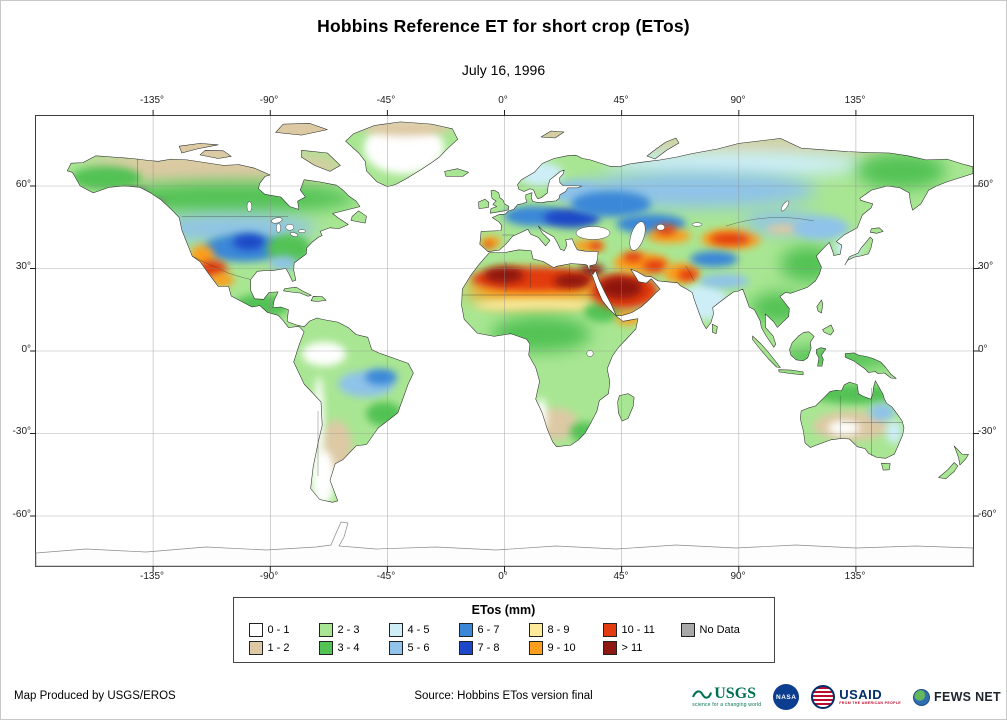 This screenshot has width=1007, height=720. Describe the element at coordinates (855, 576) in the screenshot. I see `lon-label-bottom: 135°` at that location.